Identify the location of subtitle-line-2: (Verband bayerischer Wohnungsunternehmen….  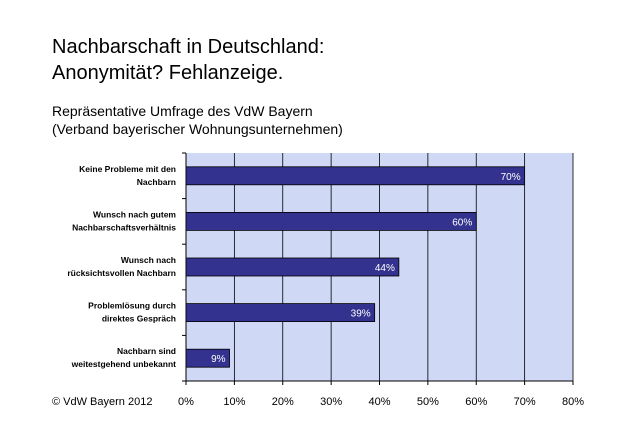
(197, 129).